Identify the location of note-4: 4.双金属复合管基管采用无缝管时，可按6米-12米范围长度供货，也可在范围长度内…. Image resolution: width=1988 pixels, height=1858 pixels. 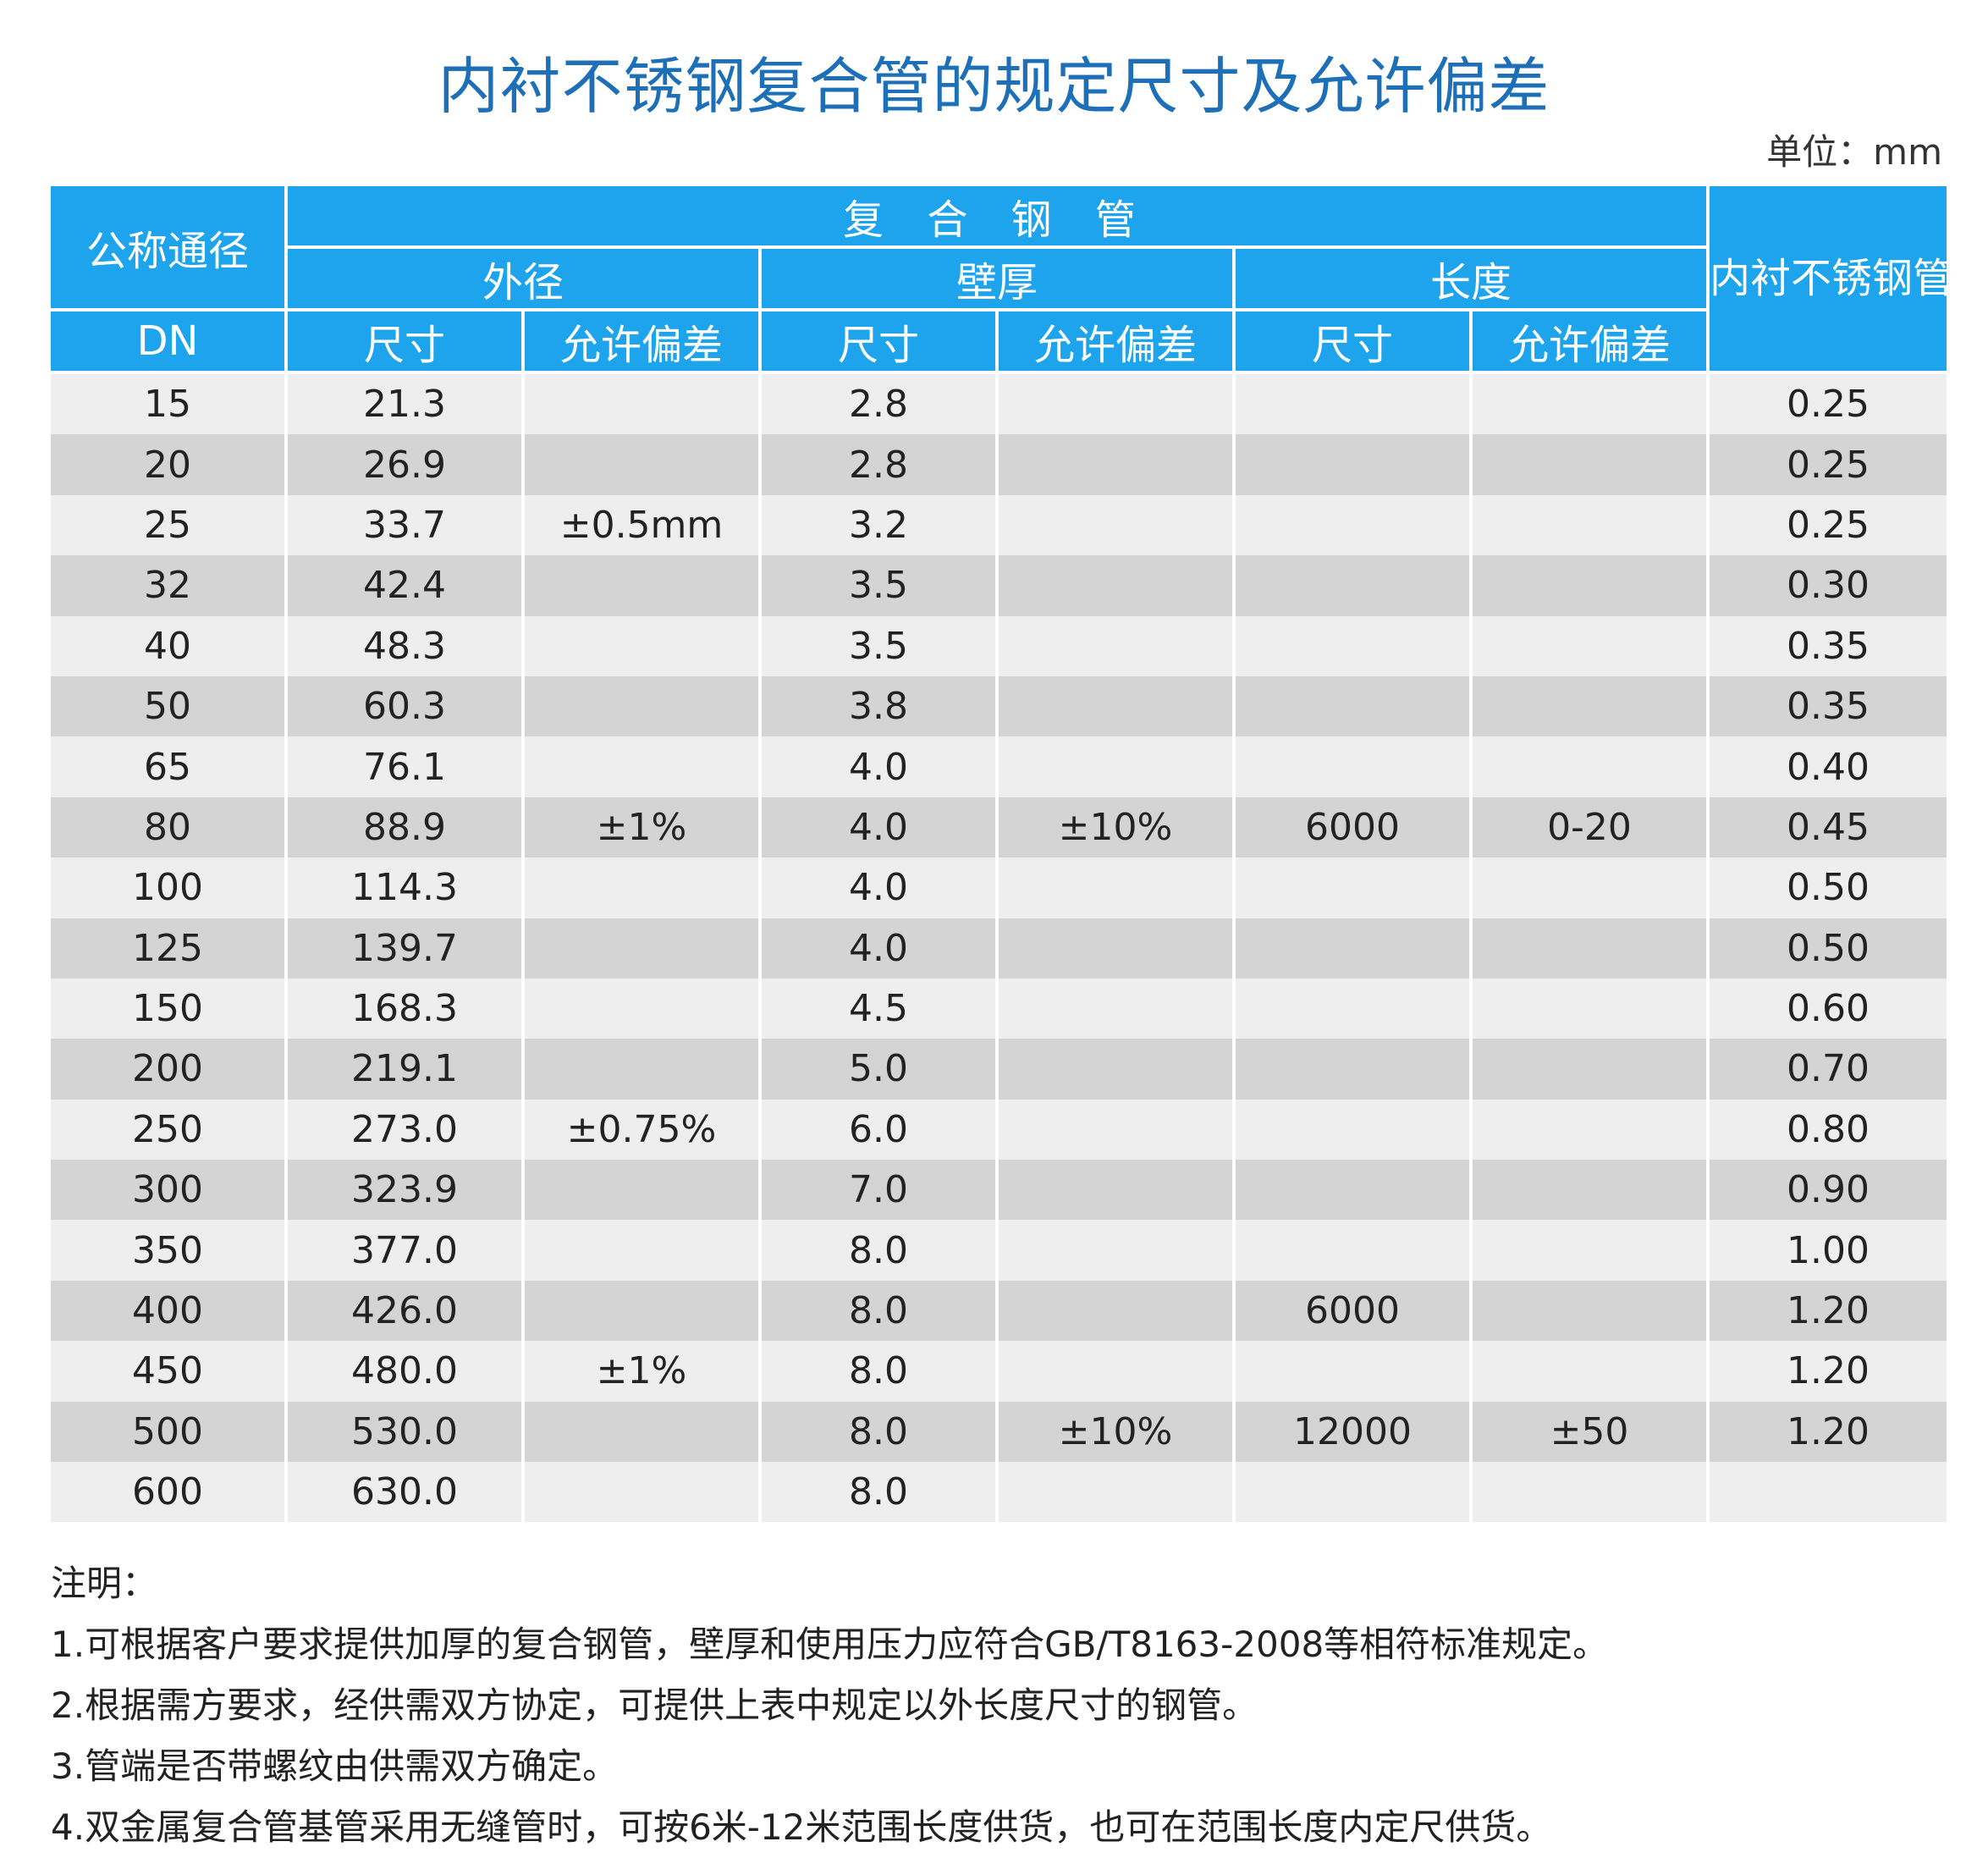
(801, 1827).